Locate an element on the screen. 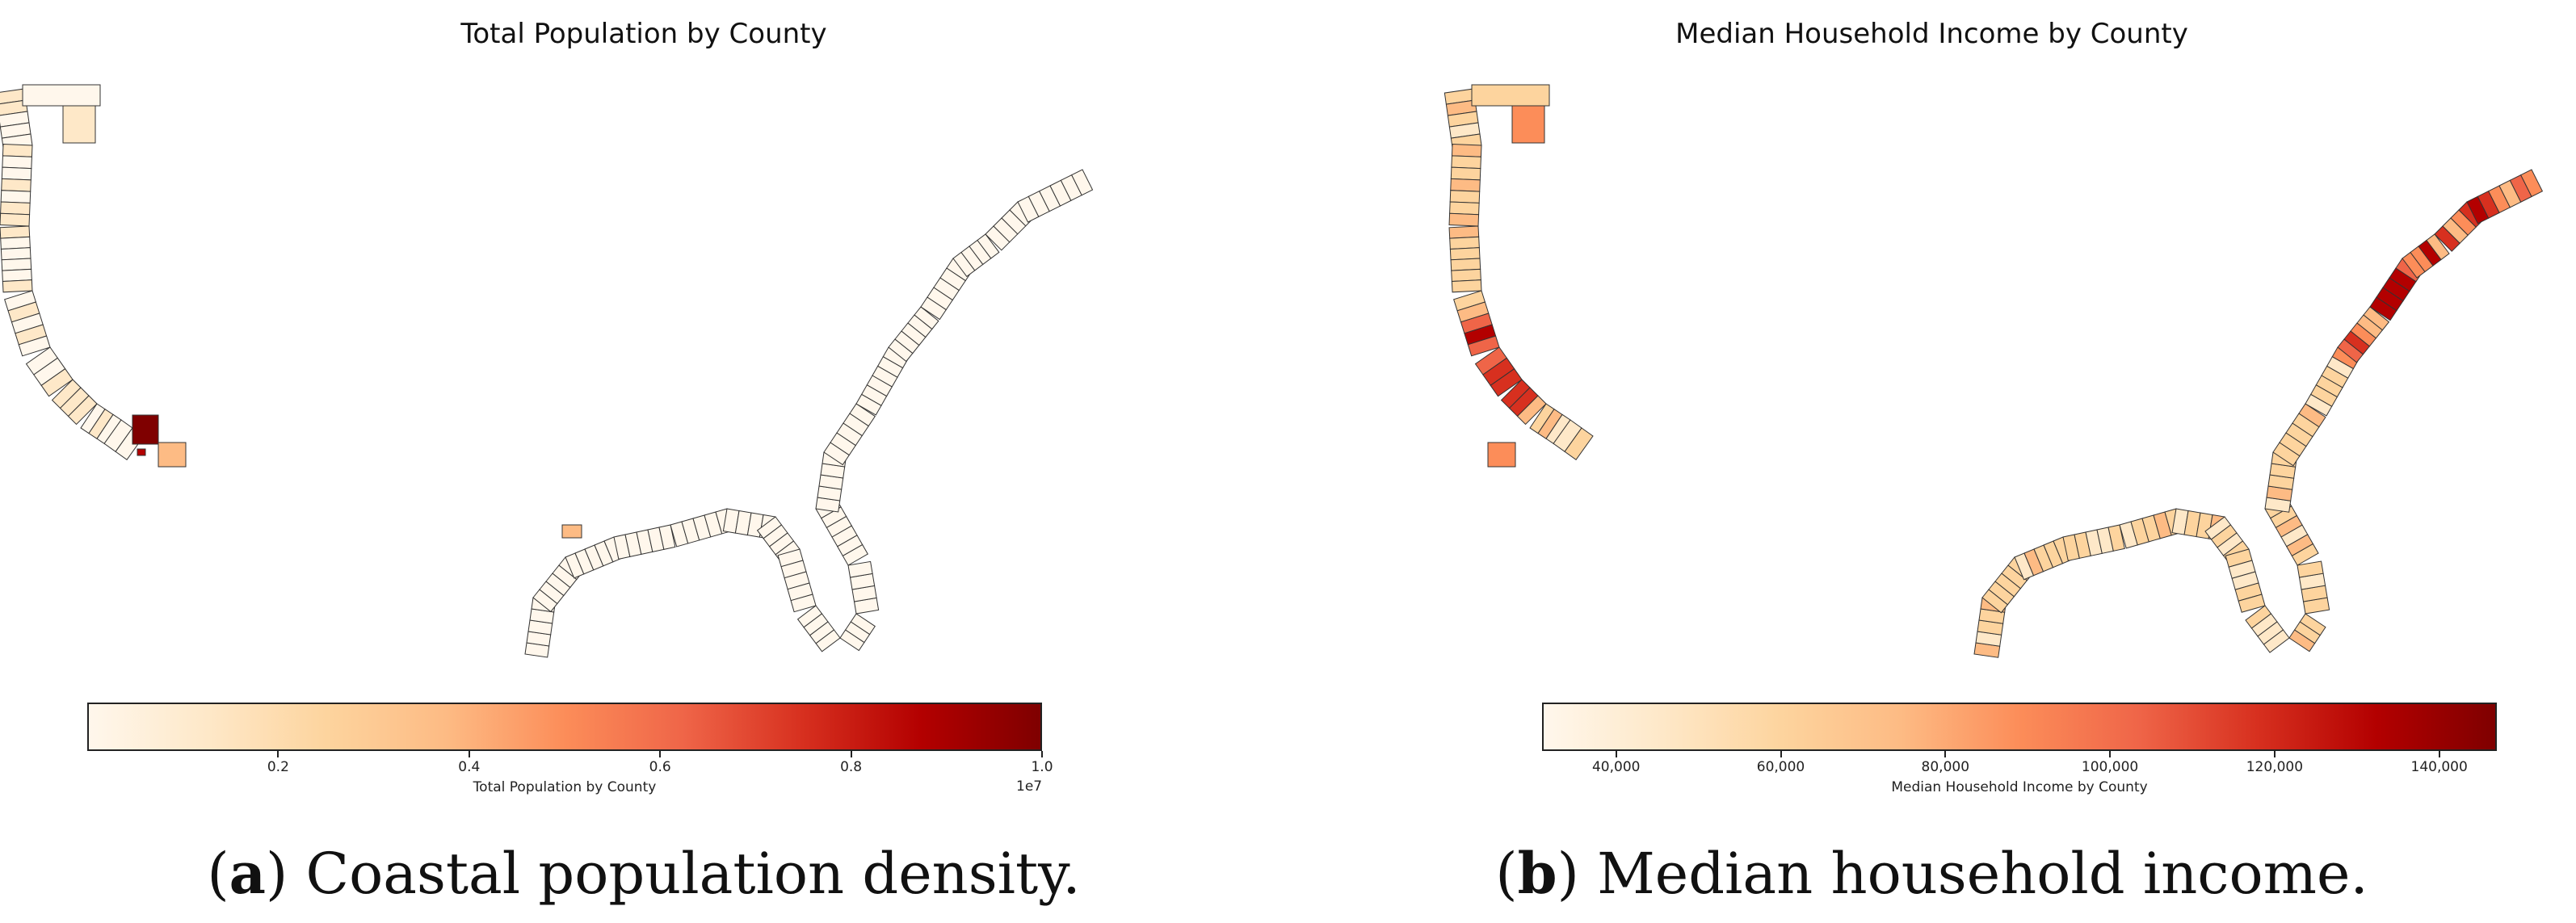  colorbar-tick-label: 1.0 is located at coordinates (1042, 767).